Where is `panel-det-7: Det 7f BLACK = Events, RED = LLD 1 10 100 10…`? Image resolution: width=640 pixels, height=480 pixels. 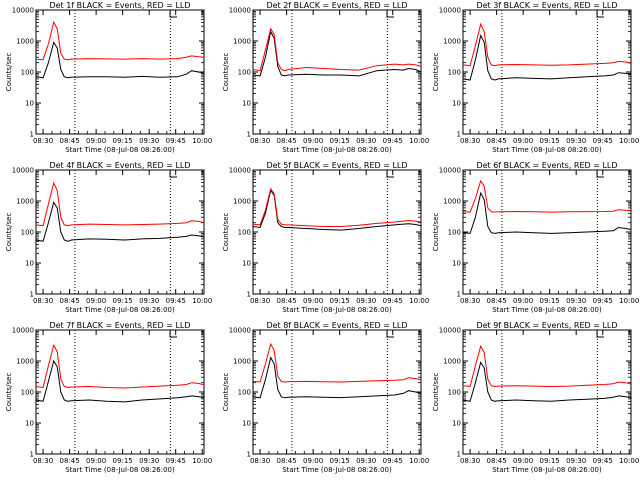 panel-det-7: Det 7f BLACK = Events, RED = LLD 1 10 100 10… is located at coordinates (108, 397).